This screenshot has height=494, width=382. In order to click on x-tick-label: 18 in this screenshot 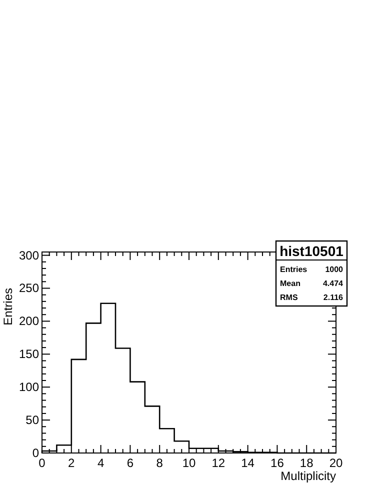, I will do `click(307, 463)`.